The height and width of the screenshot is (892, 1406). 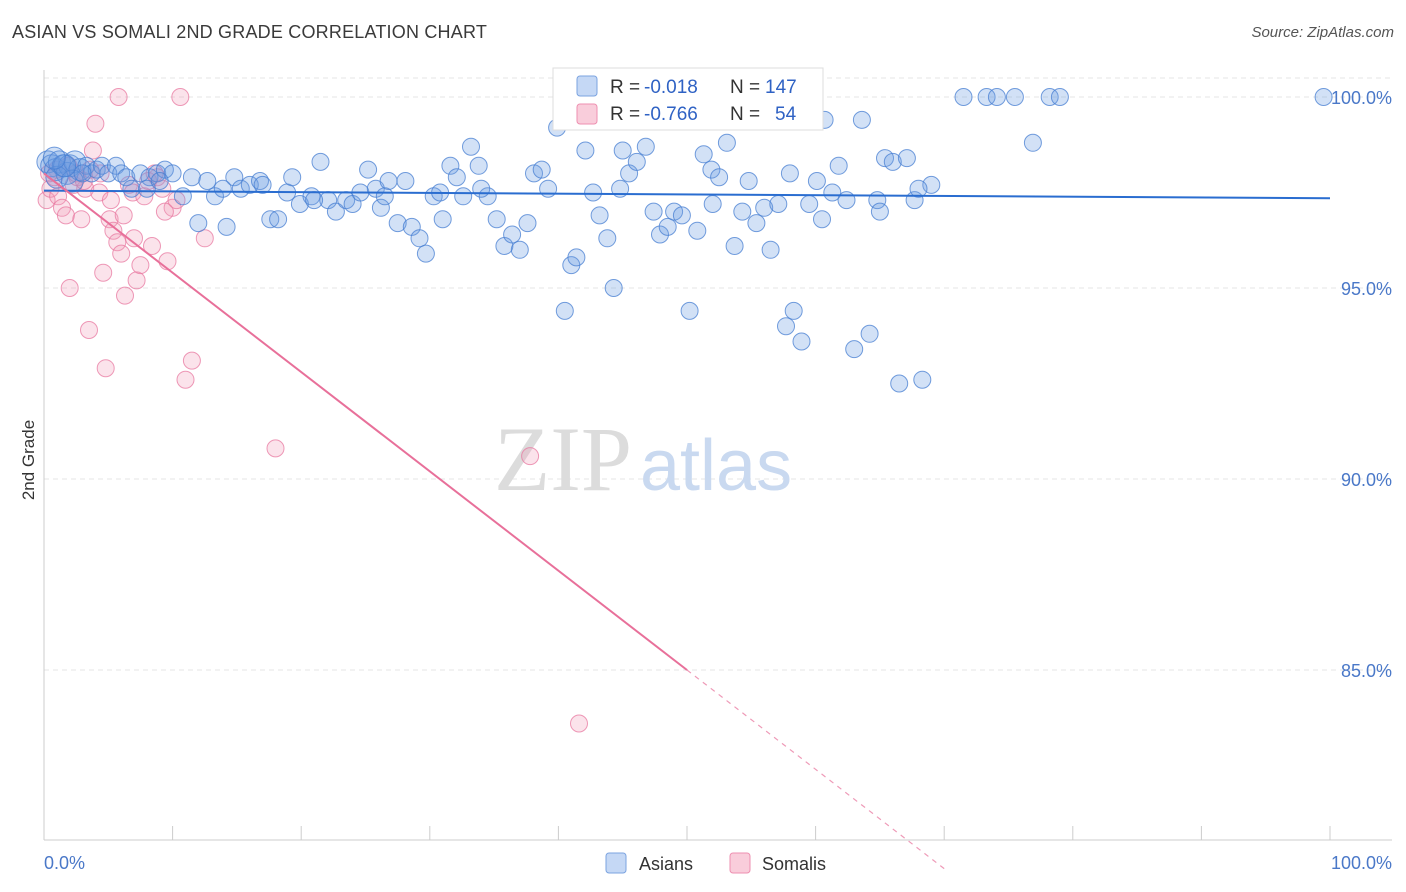 I want to click on legend-asians-label: Asians, so click(x=666, y=864).